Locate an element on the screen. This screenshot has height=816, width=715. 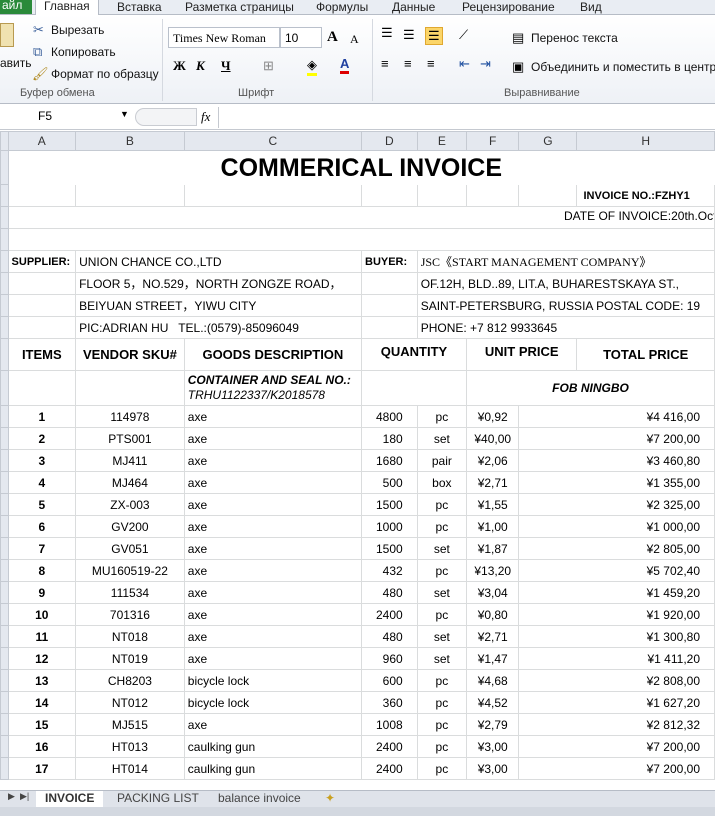
quantity: 960 is located at coordinates (389, 658).